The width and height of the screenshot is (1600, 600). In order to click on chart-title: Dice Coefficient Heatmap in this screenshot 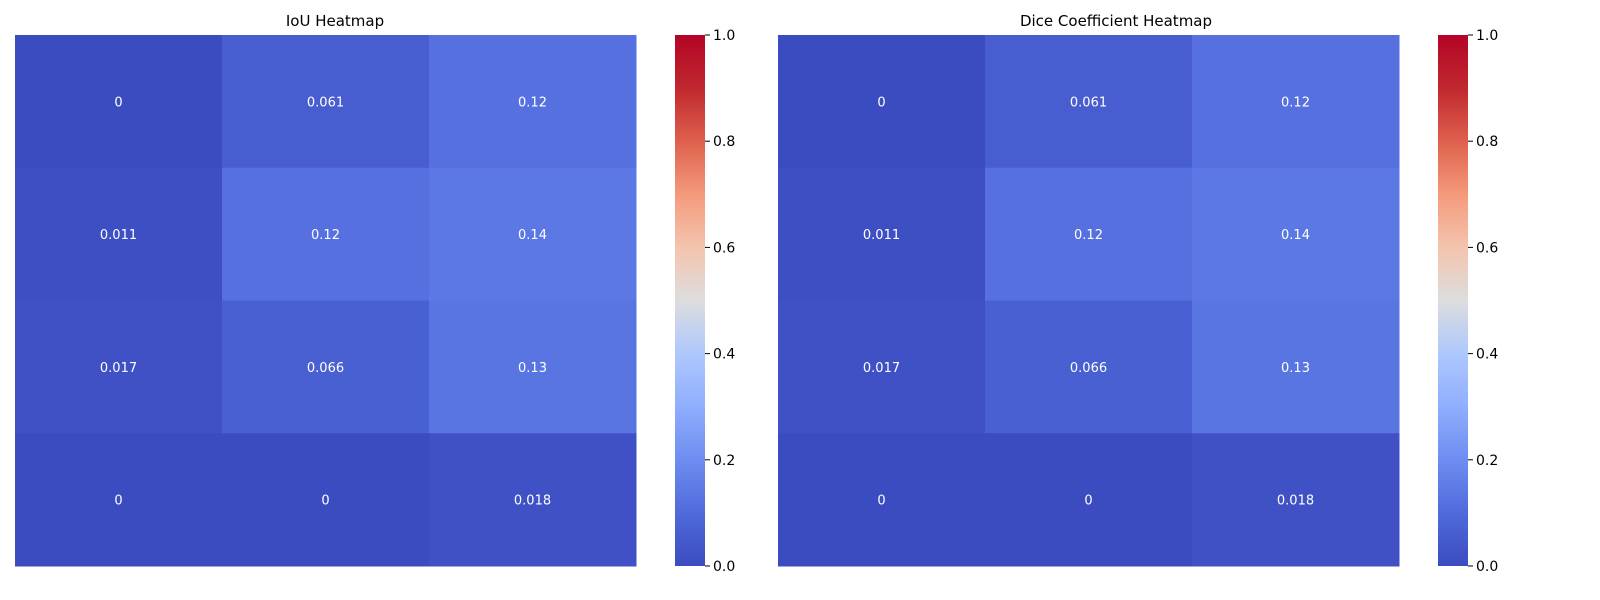, I will do `click(1116, 21)`.